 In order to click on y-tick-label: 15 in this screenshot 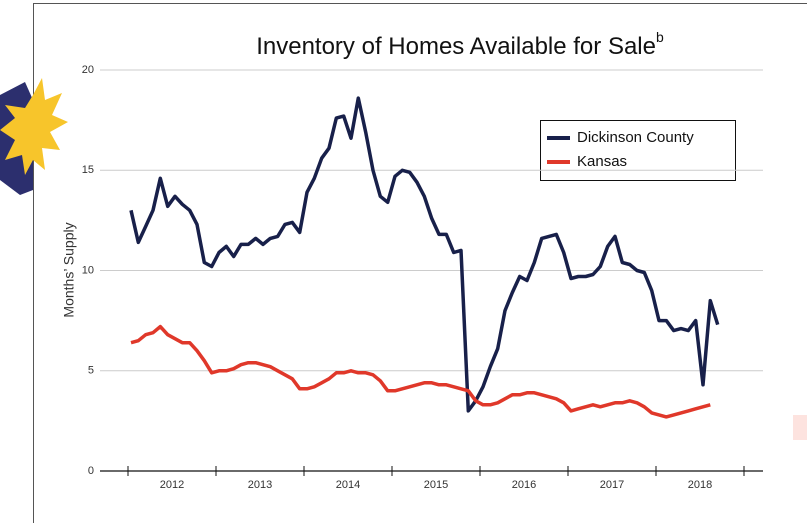, I will do `click(88, 170)`.